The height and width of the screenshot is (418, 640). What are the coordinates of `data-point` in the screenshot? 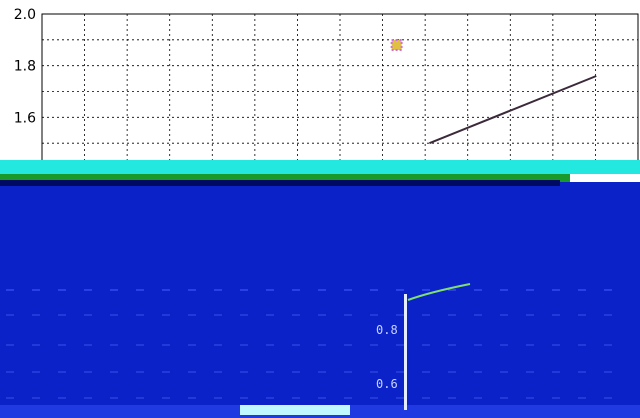 It's located at (396, 45).